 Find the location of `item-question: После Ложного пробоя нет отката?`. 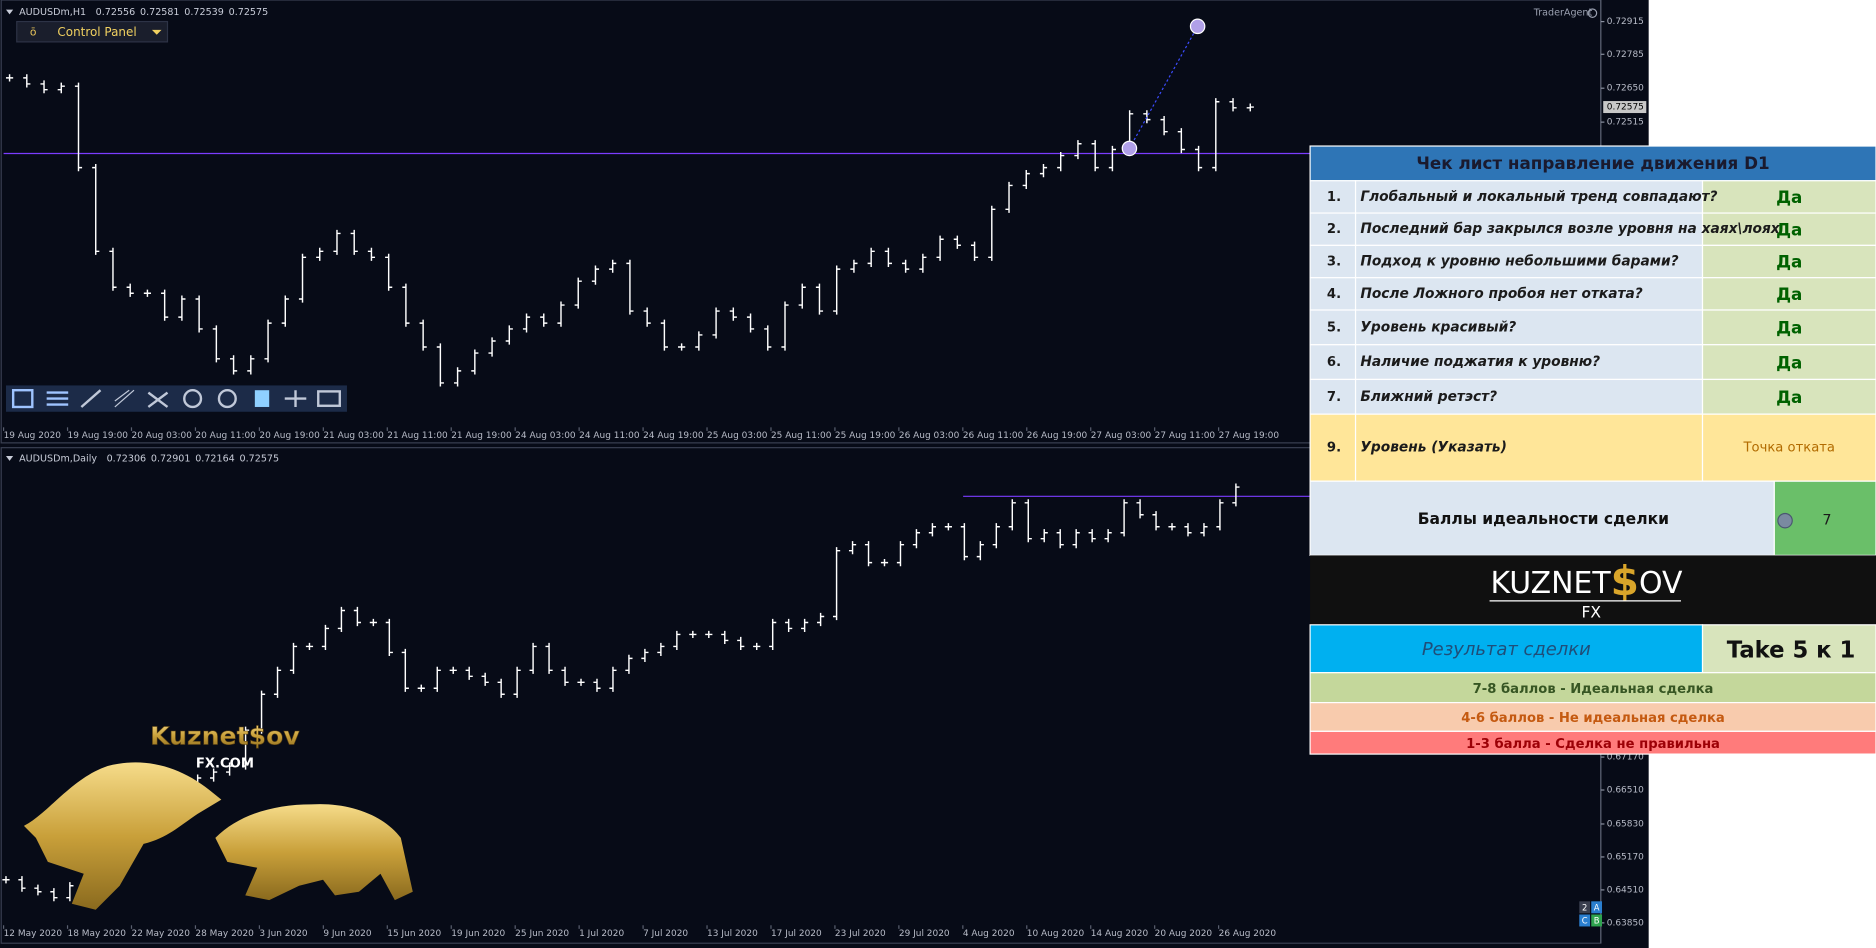

item-question: После Ложного пробоя нет отката? is located at coordinates (1501, 294).